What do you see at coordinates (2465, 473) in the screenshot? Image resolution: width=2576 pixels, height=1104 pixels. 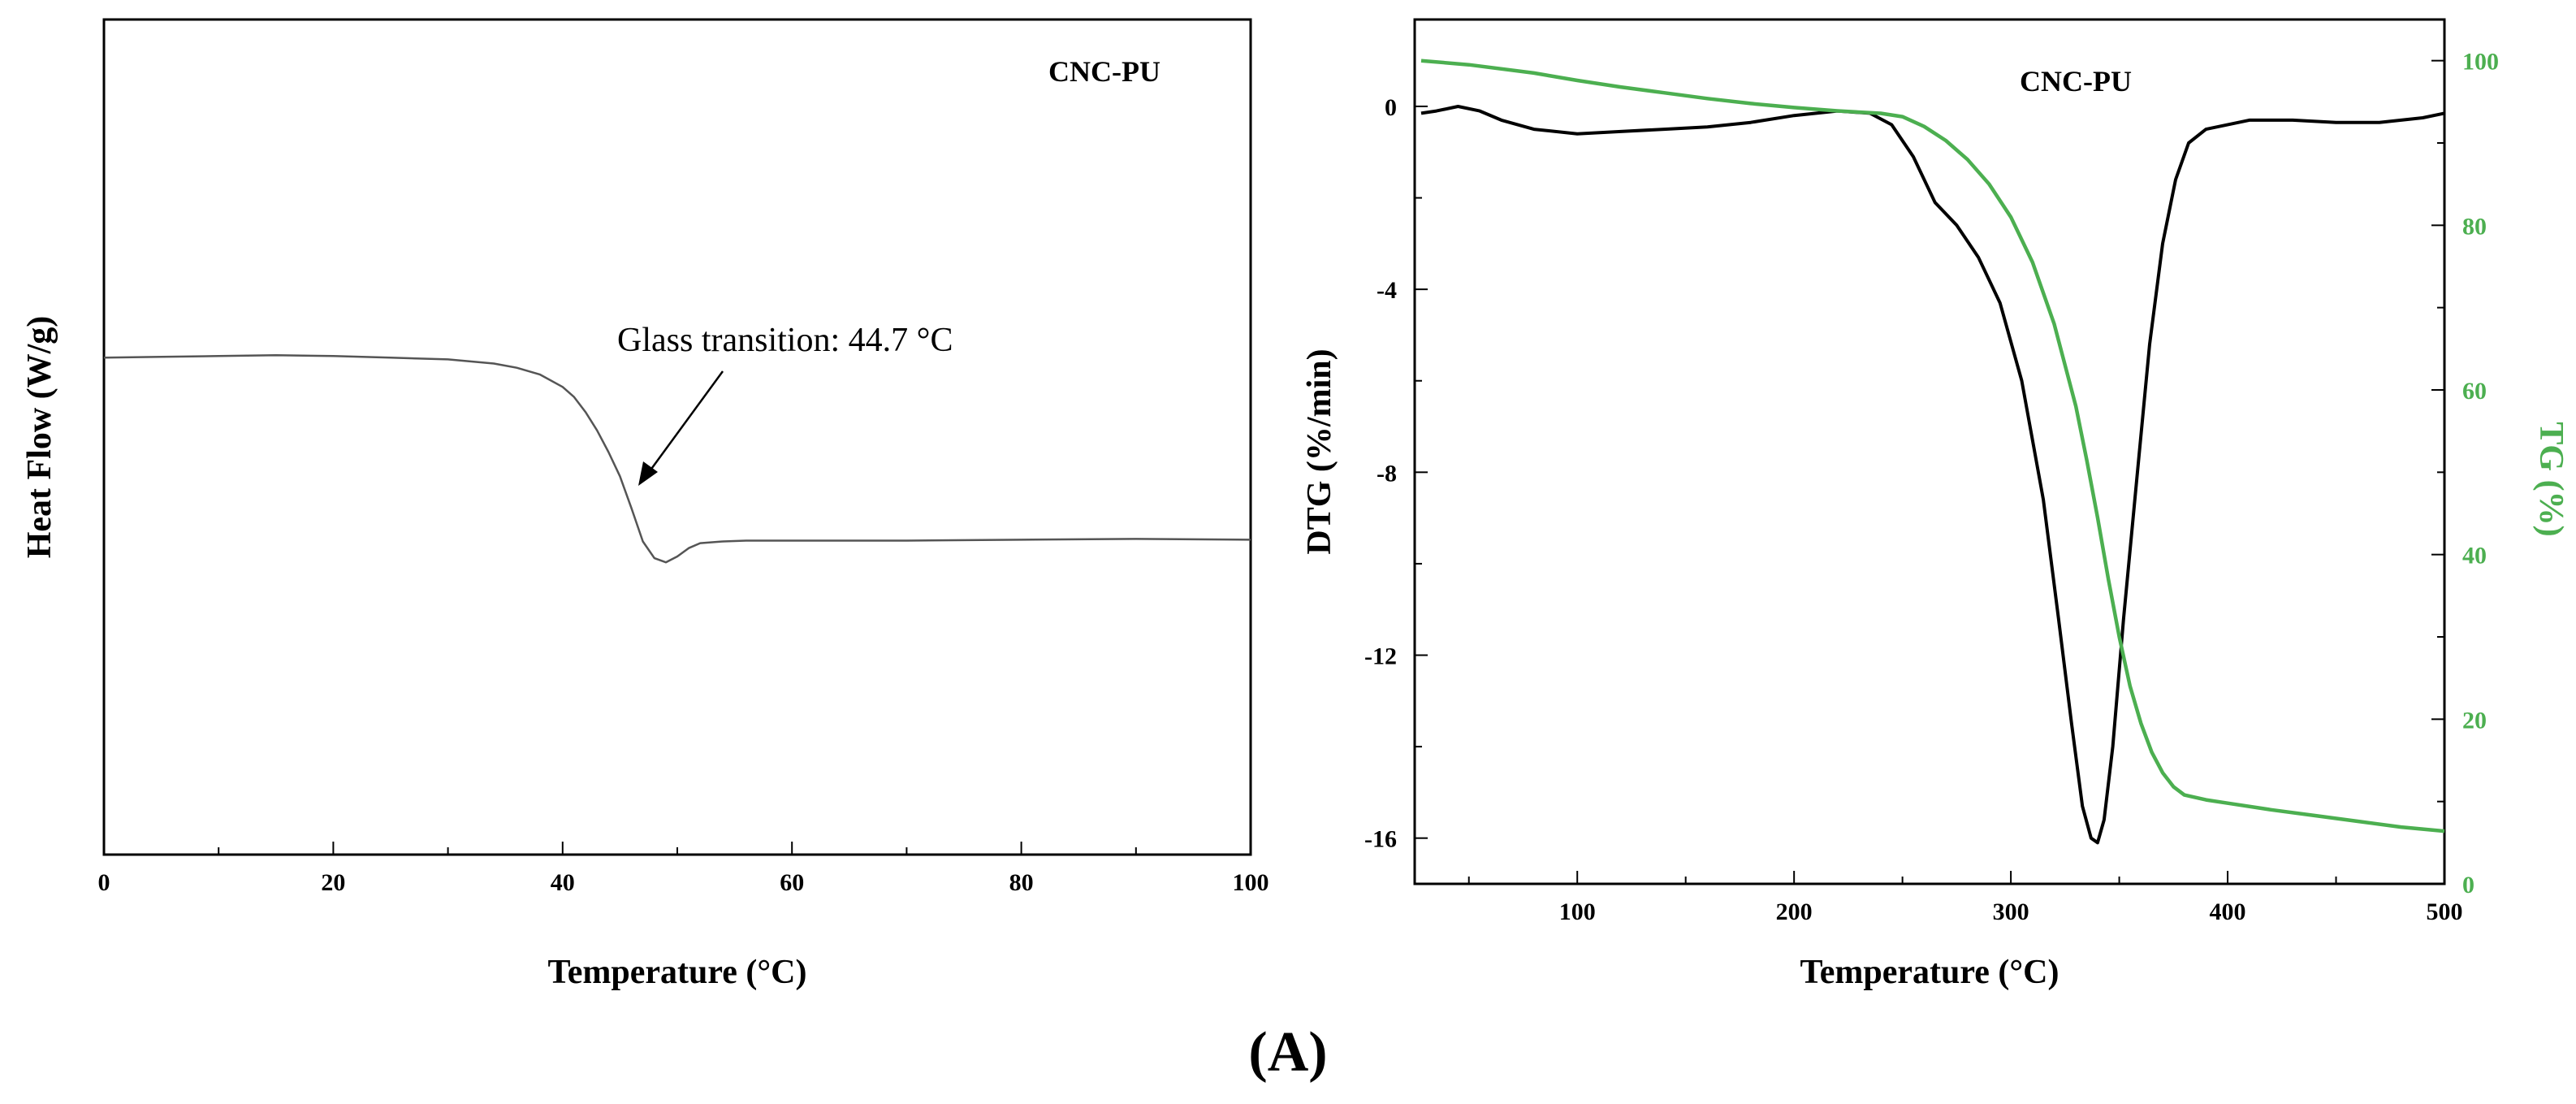 I see `tga-right-y-ticks: 0 20 40 60 80 100` at bounding box center [2465, 473].